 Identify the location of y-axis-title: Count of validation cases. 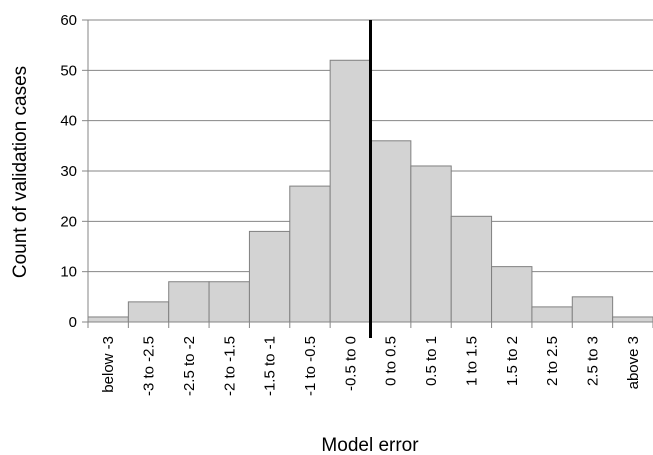
(20, 172).